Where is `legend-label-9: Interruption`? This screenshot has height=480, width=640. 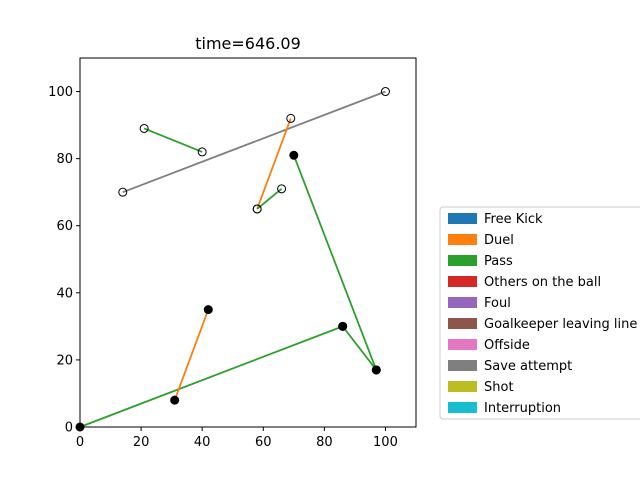
legend-label-9: Interruption is located at coordinates (522, 408).